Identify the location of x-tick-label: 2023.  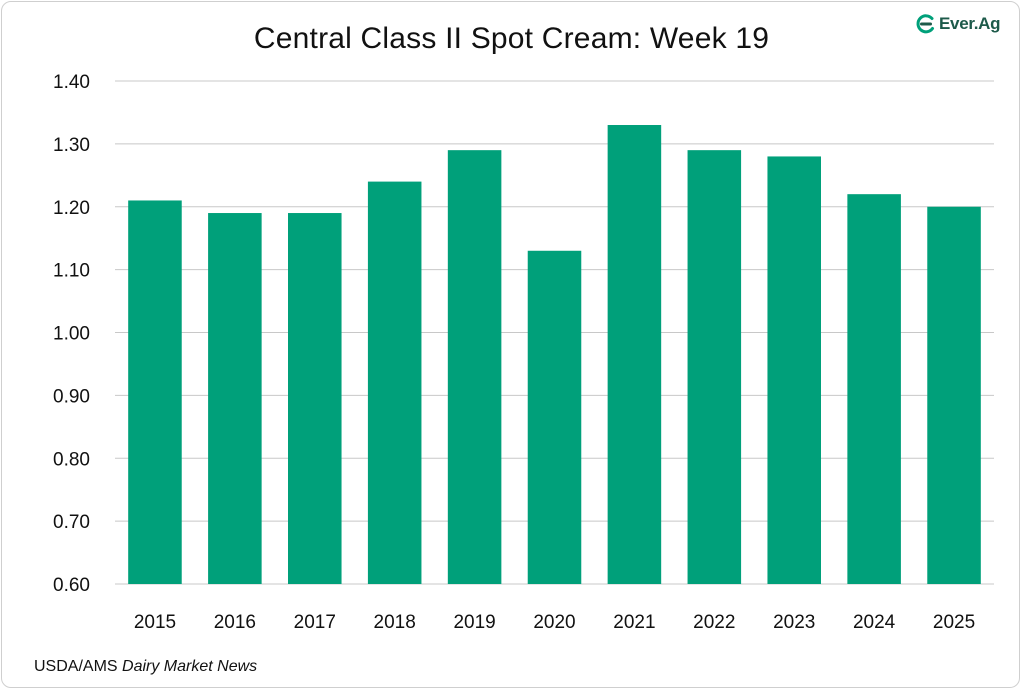
(794, 622).